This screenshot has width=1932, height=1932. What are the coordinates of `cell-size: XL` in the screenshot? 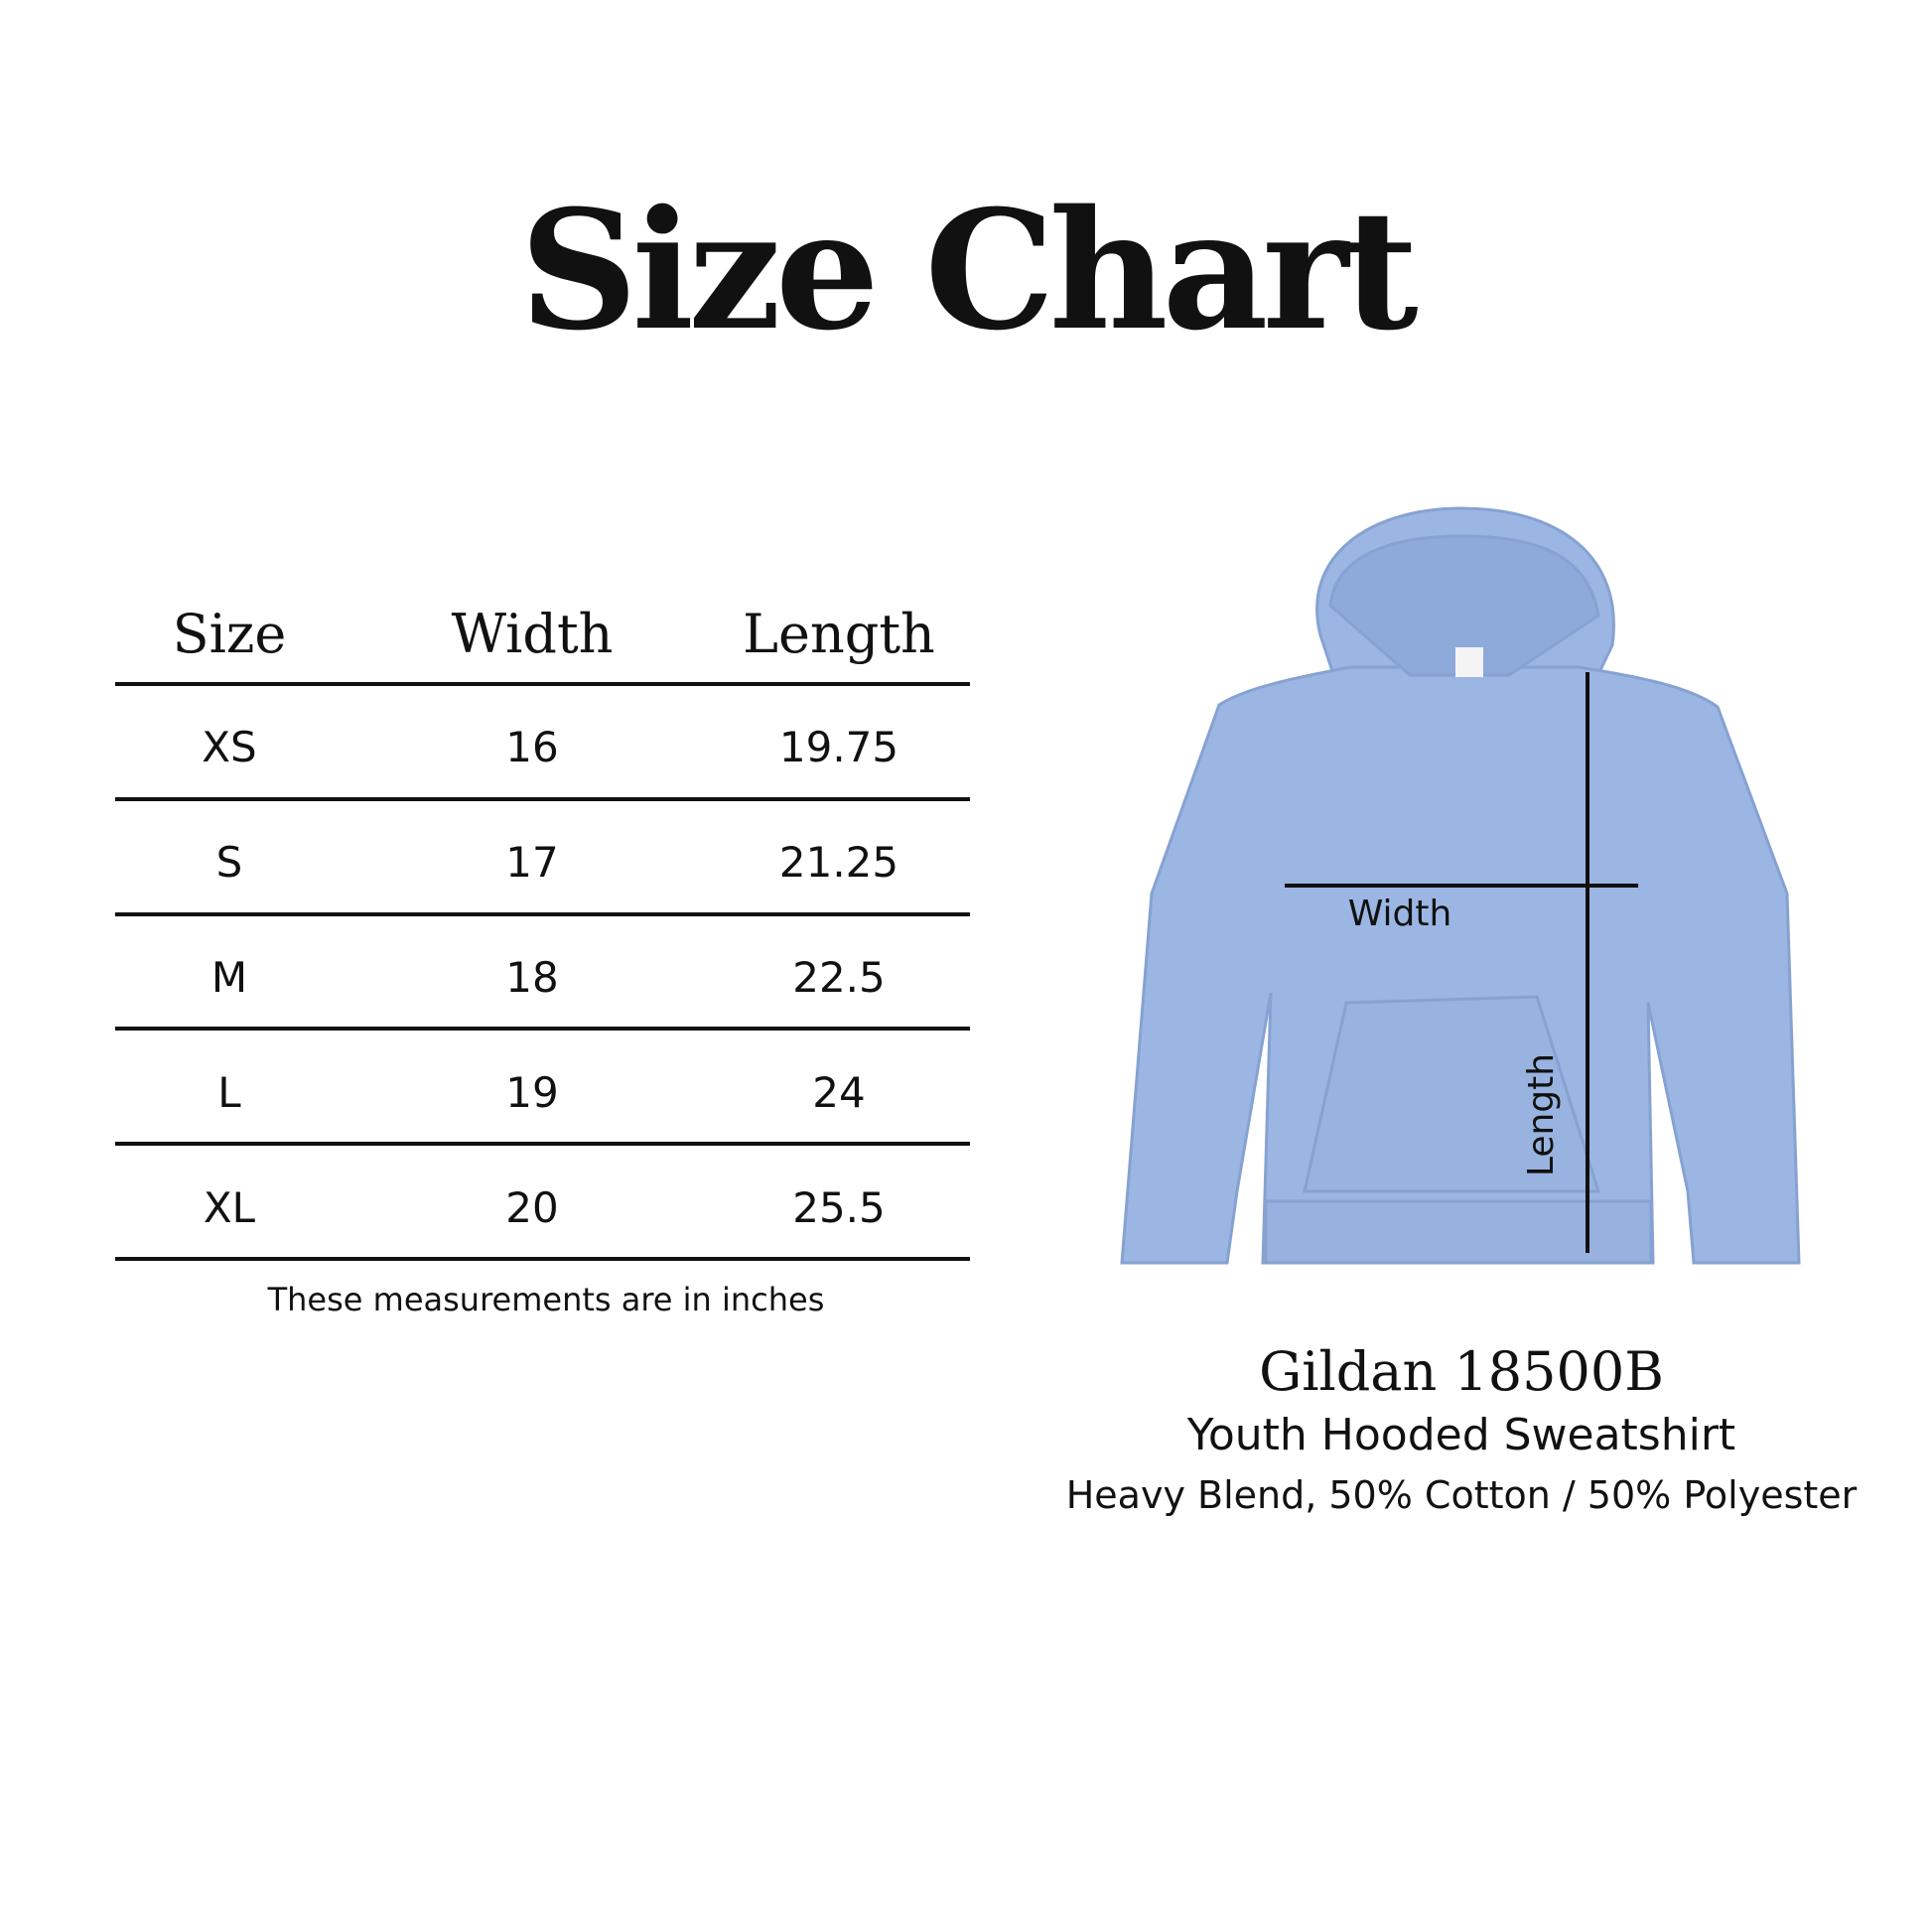 It's located at (230, 1207).